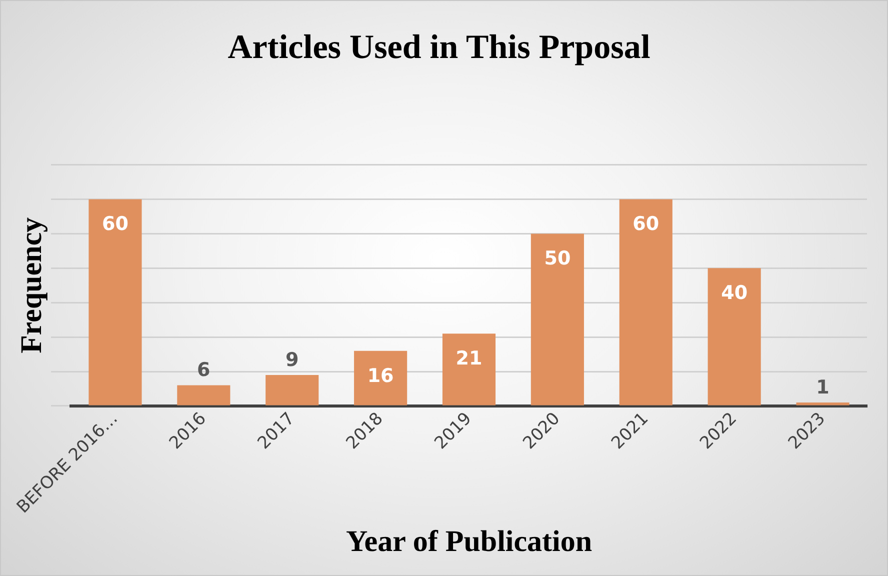 Image resolution: width=888 pixels, height=576 pixels. What do you see at coordinates (469, 541) in the screenshot?
I see `x-axis-title: Year of Publication` at bounding box center [469, 541].